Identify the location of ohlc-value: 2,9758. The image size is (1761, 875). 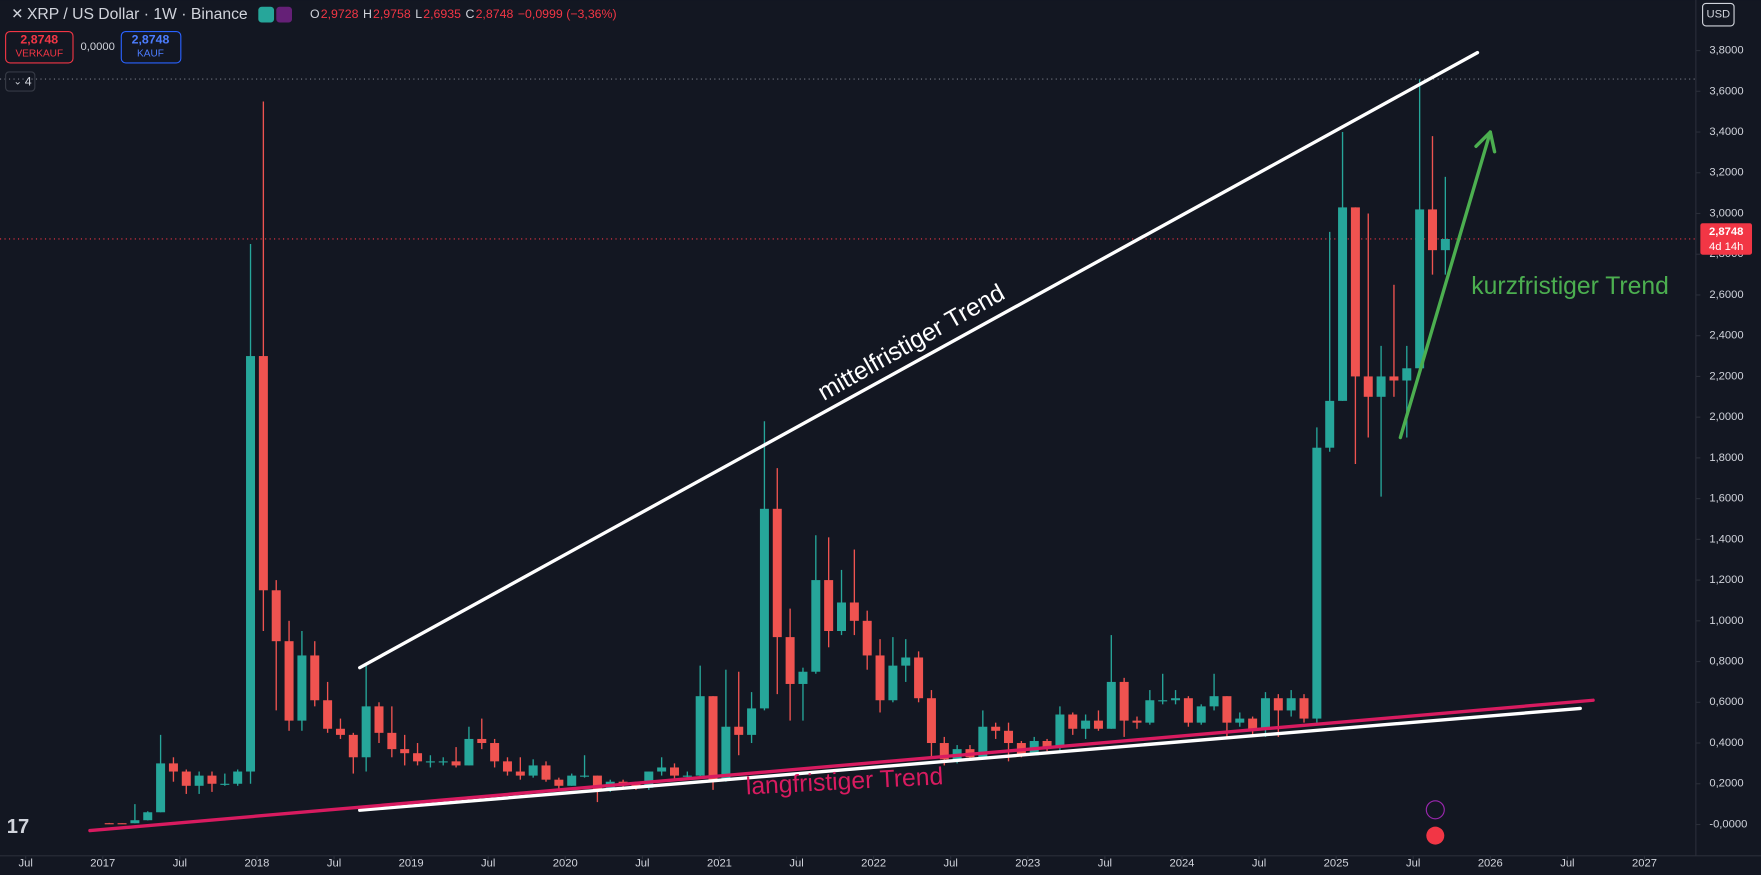
(392, 14).